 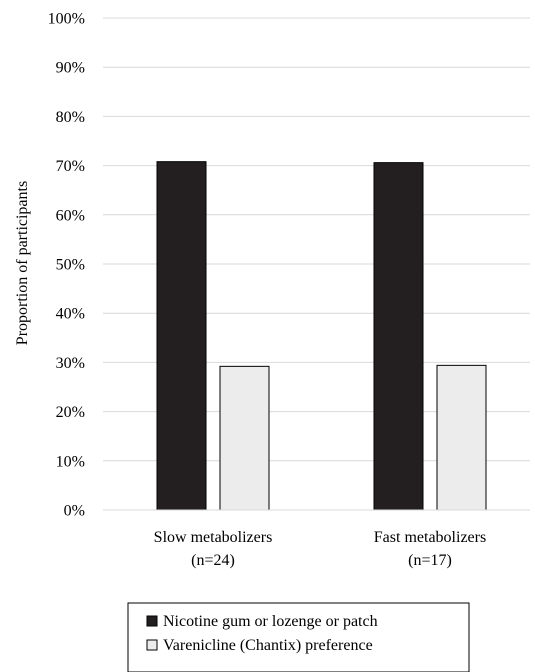 What do you see at coordinates (70, 166) in the screenshot?
I see `y-tick-label: 70%` at bounding box center [70, 166].